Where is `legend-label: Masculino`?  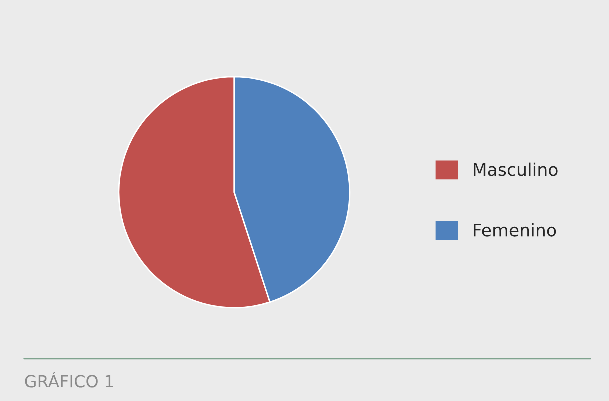 legend-label: Masculino is located at coordinates (516, 169).